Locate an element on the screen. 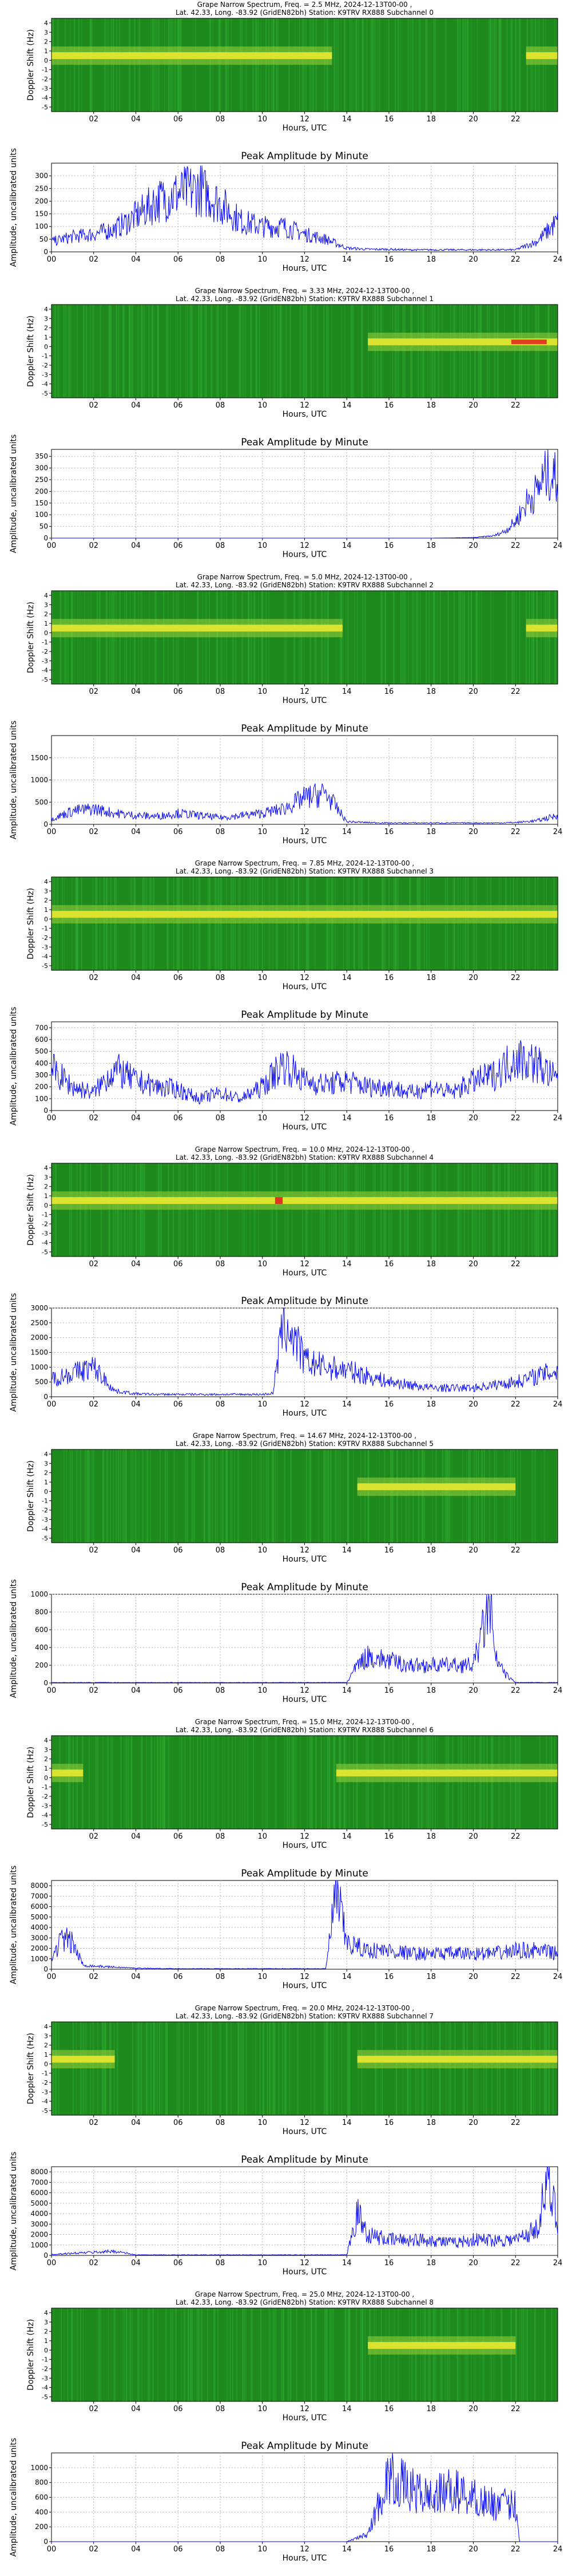  spectrum-xtick-label: 02 is located at coordinates (93, 119).